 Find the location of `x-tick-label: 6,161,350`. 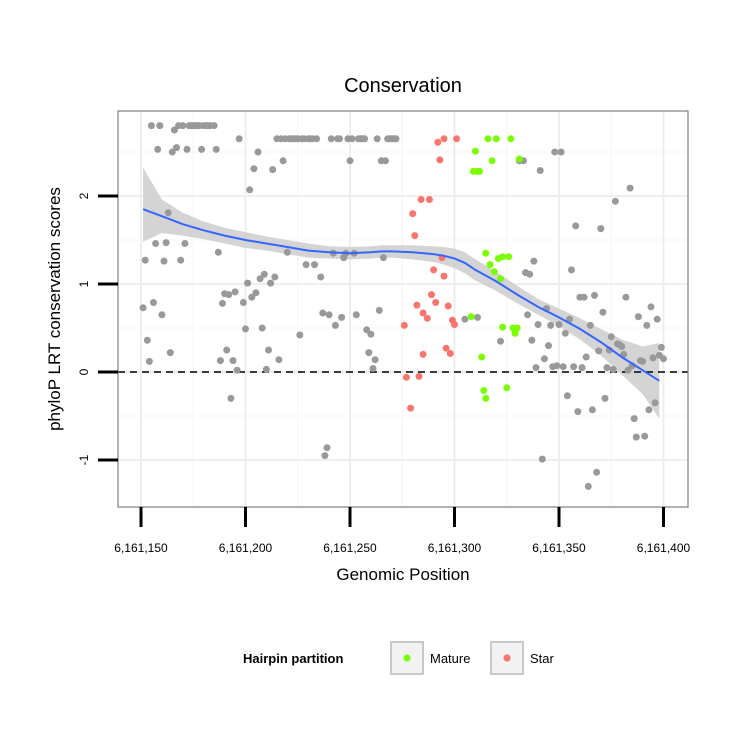

x-tick-label: 6,161,350 is located at coordinates (559, 548).